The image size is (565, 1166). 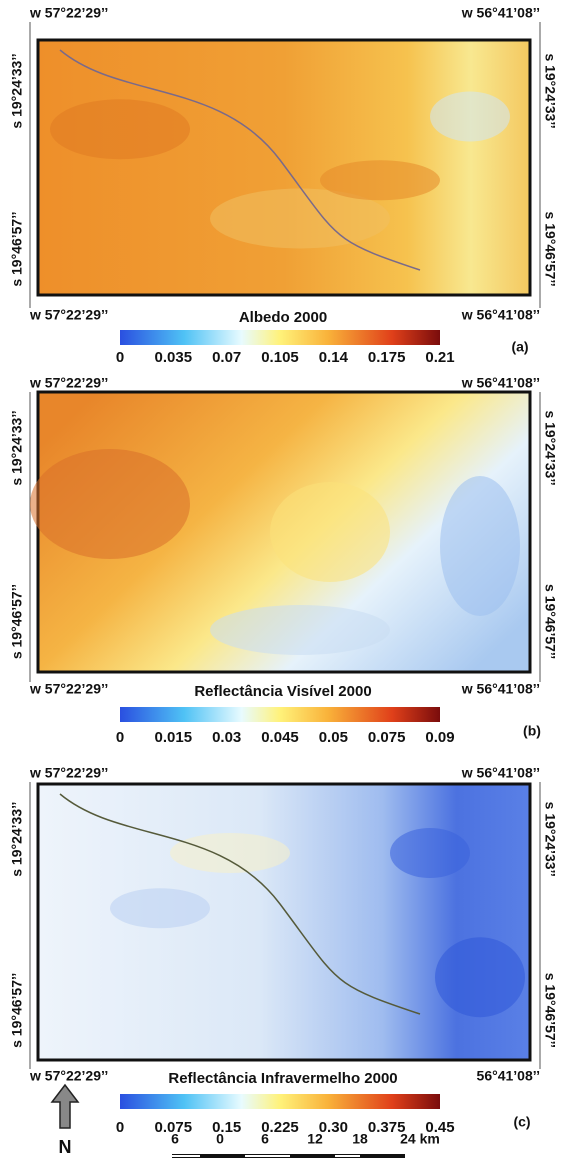 What do you see at coordinates (226, 1127) in the screenshot?
I see `colorbar-tick-label: 0.15` at bounding box center [226, 1127].